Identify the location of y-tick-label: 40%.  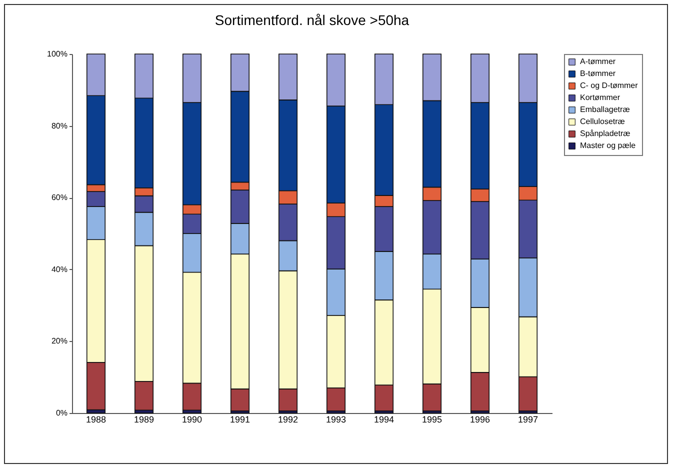
(59, 269).